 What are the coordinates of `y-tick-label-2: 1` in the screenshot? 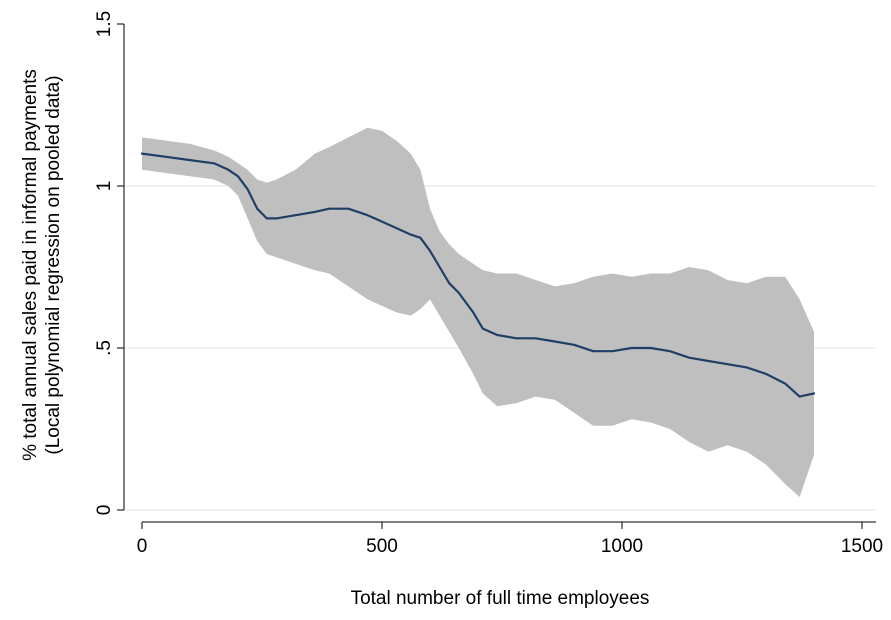 It's located at (104, 186).